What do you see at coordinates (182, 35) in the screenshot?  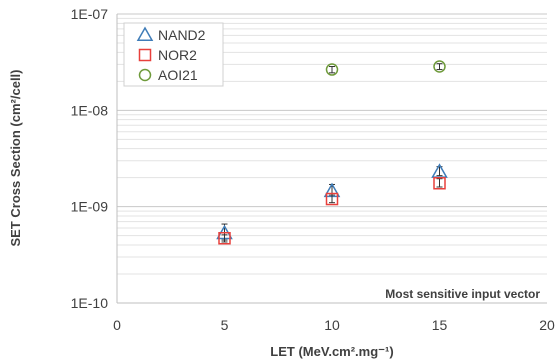 I see `legend-nand2-label: NAND2` at bounding box center [182, 35].